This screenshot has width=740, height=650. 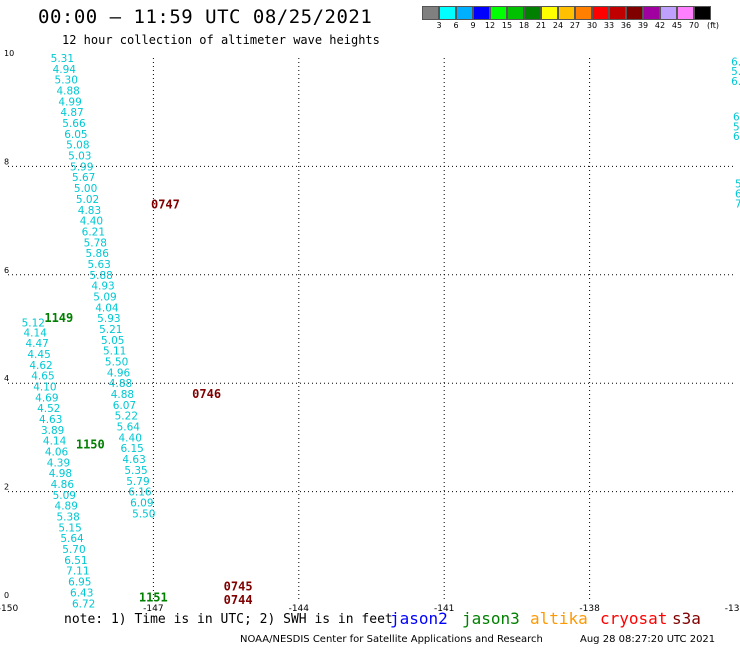 What do you see at coordinates (575, 25) in the screenshot?
I see `color-scale-tick: 27` at bounding box center [575, 25].